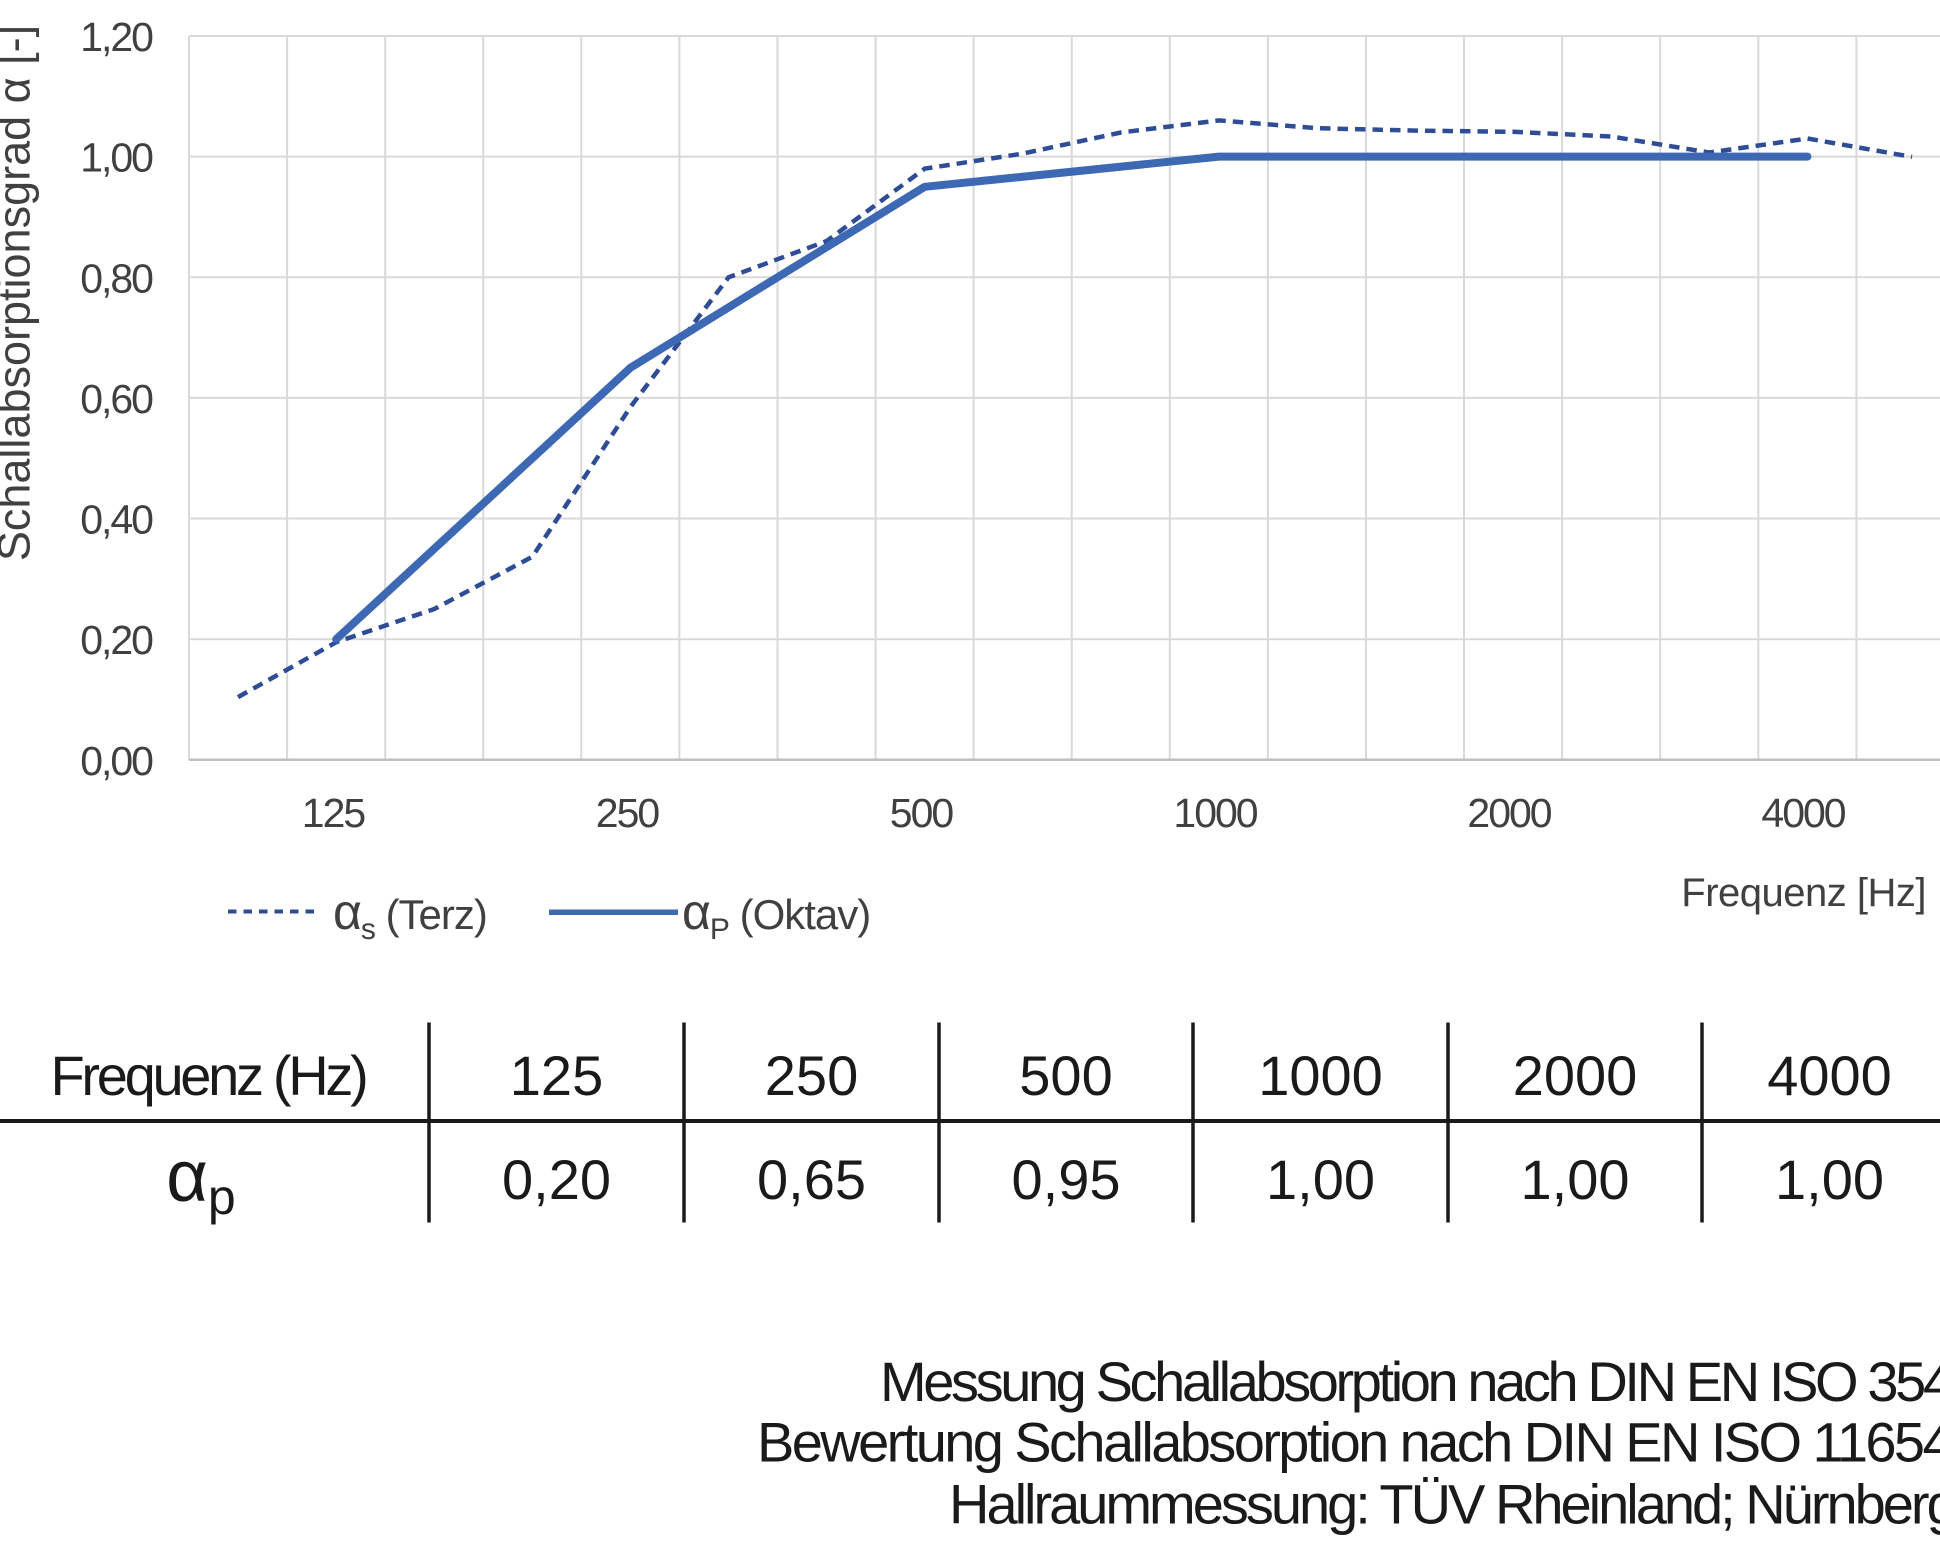  What do you see at coordinates (116, 37) in the screenshot?
I see `svg-text: 1,20` at bounding box center [116, 37].